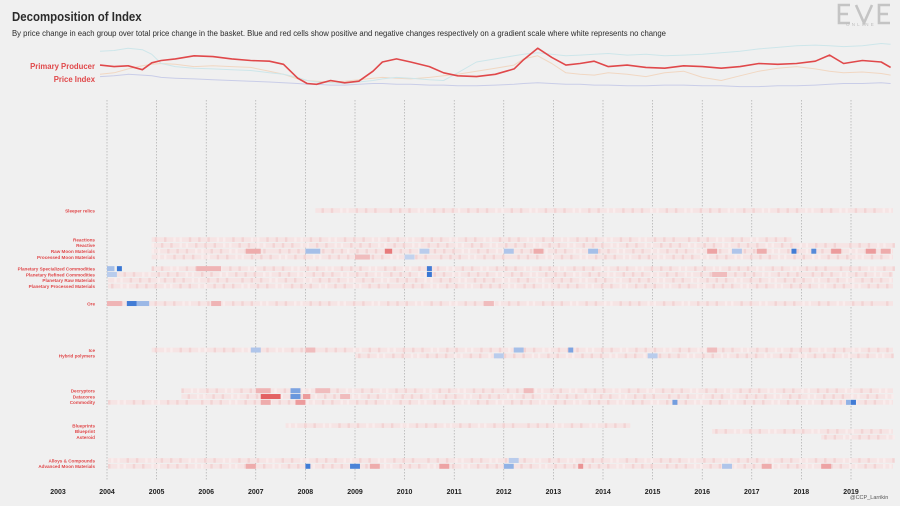  I want to click on x-tick-label: 2019, so click(851, 492).